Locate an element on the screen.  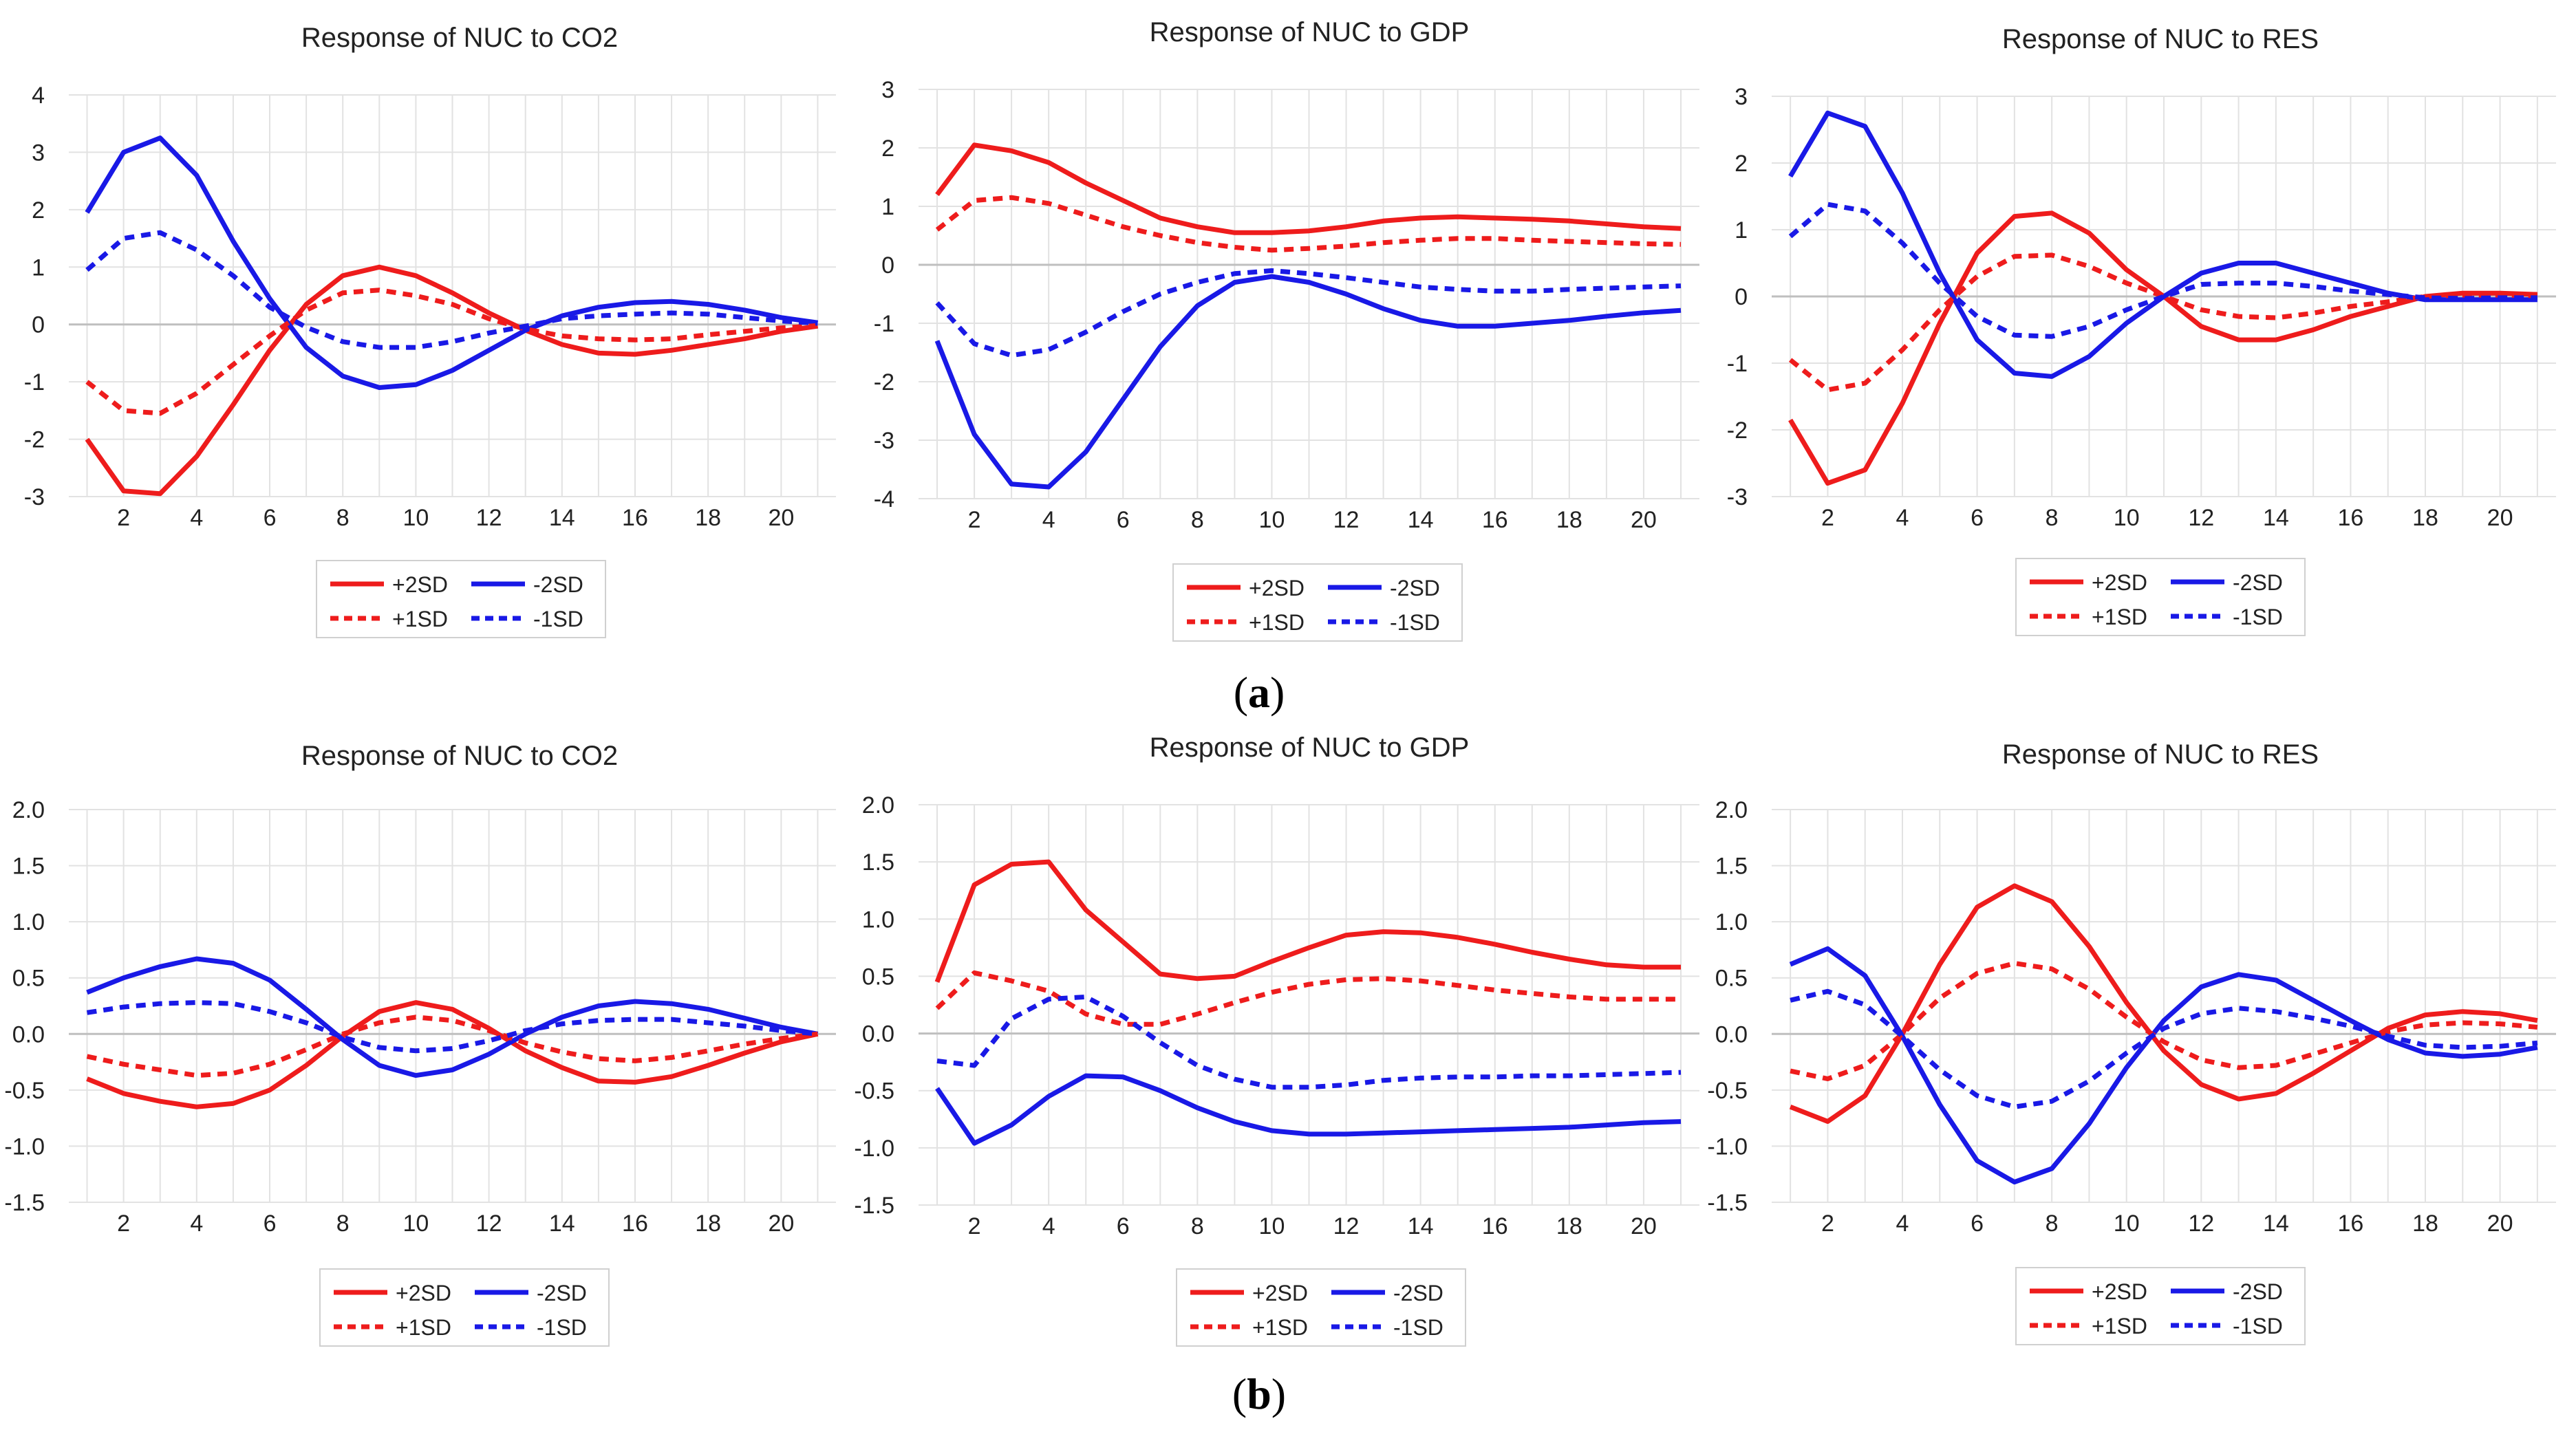
panel-label-a-close: ) is located at coordinates (1277, 692).